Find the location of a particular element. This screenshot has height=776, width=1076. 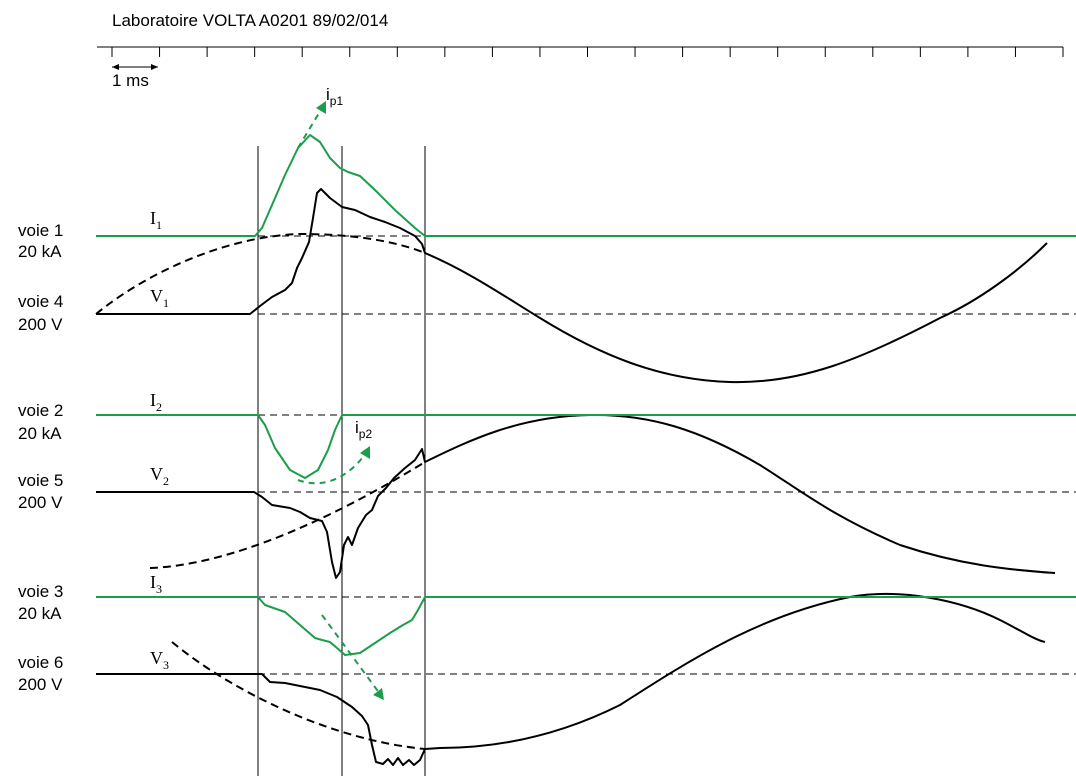

series-label-I2: I2 is located at coordinates (156, 402).